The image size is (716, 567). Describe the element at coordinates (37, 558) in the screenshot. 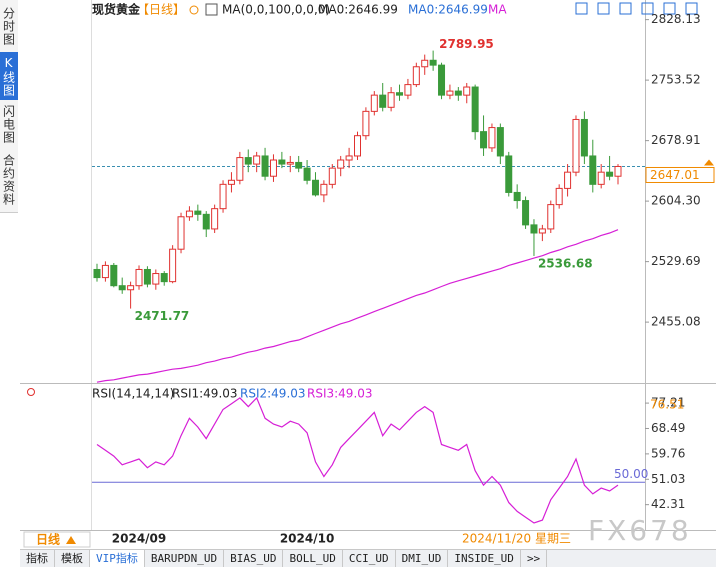

I see `tab: 指标` at that location.